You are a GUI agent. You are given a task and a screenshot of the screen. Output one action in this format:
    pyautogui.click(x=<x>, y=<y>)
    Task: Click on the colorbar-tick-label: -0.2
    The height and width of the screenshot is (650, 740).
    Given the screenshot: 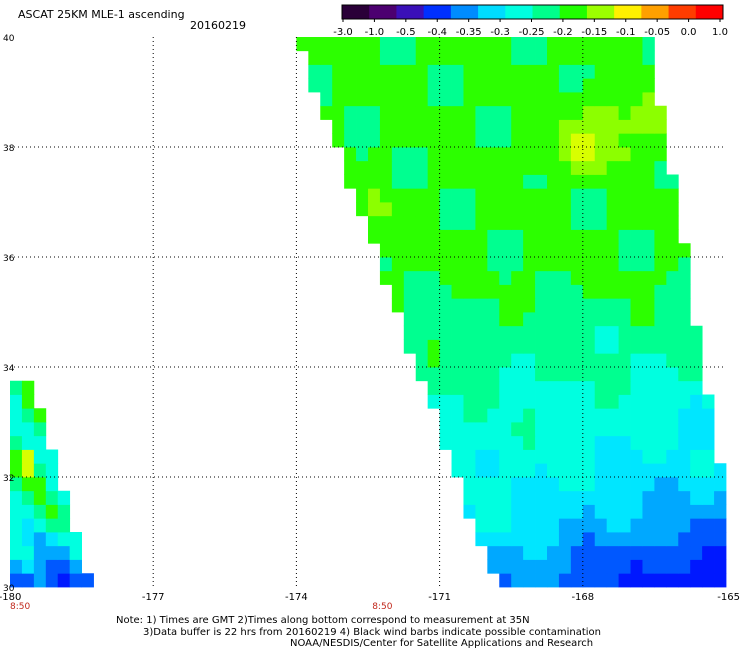 What is the action you would take?
    pyautogui.click(x=563, y=32)
    